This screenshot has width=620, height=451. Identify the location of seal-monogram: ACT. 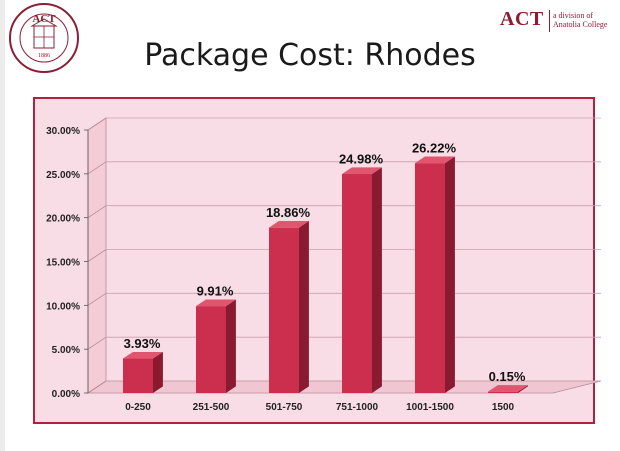
(44, 19).